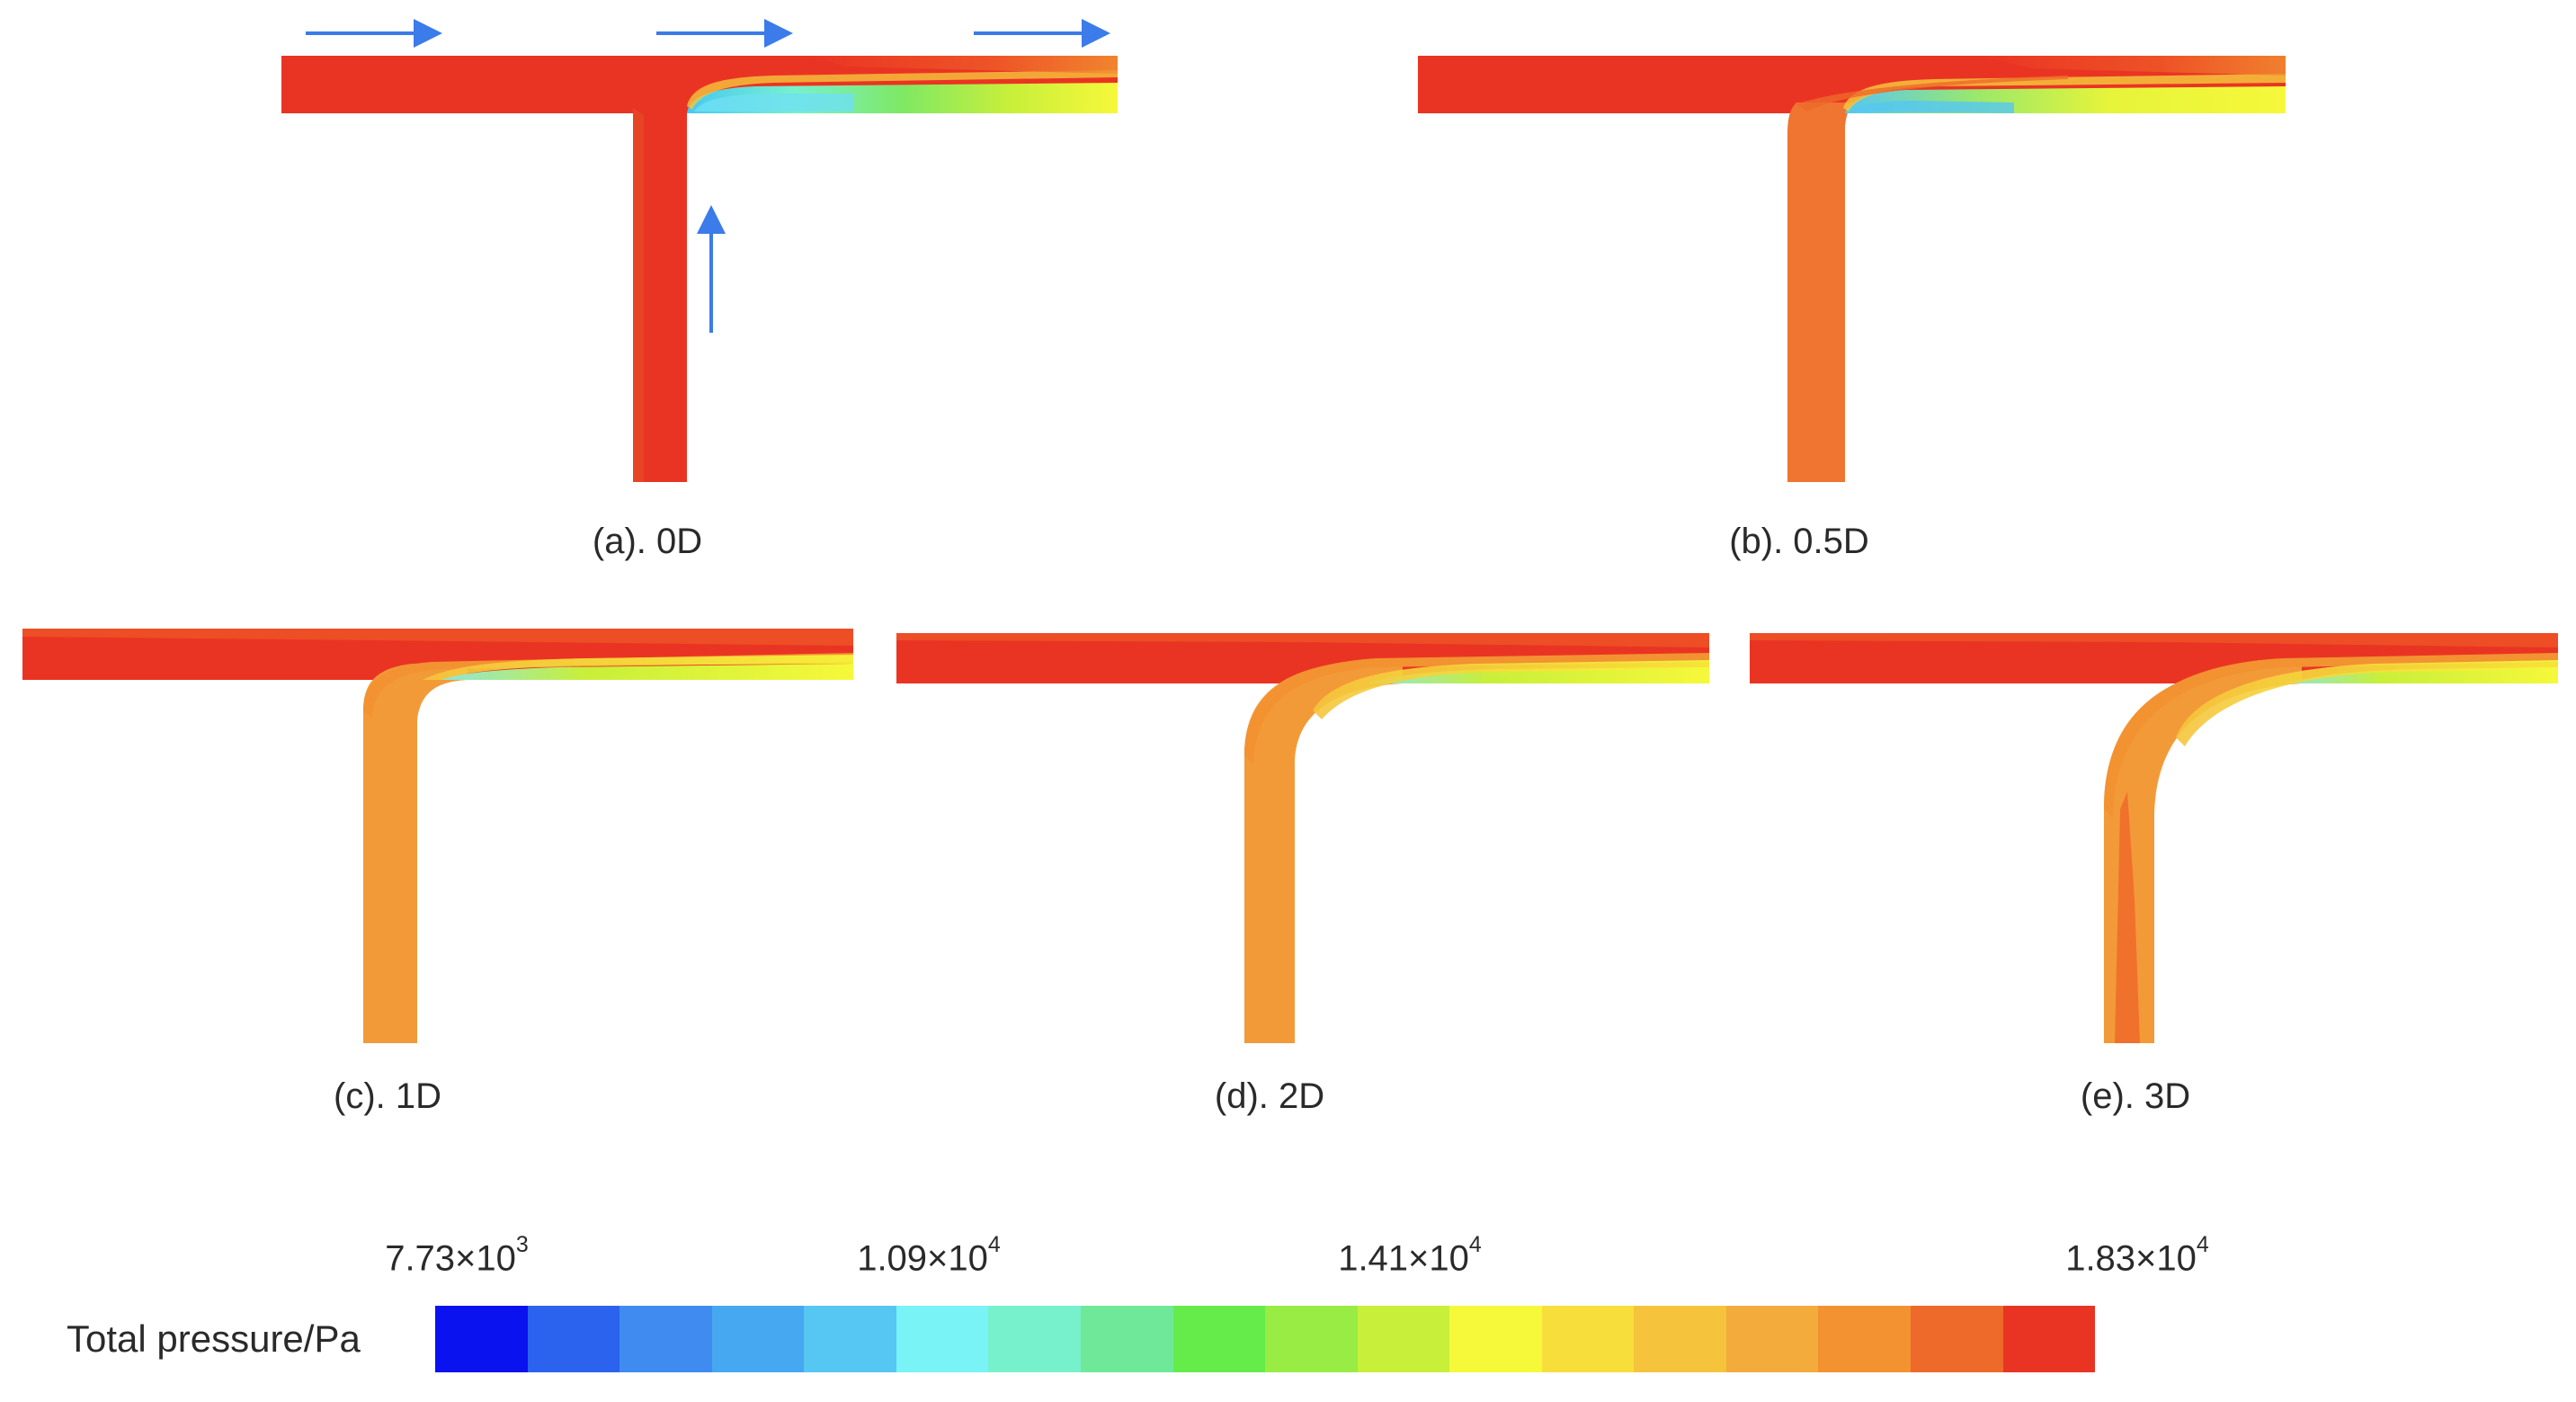  I want to click on panel-b, so click(1852, 269).